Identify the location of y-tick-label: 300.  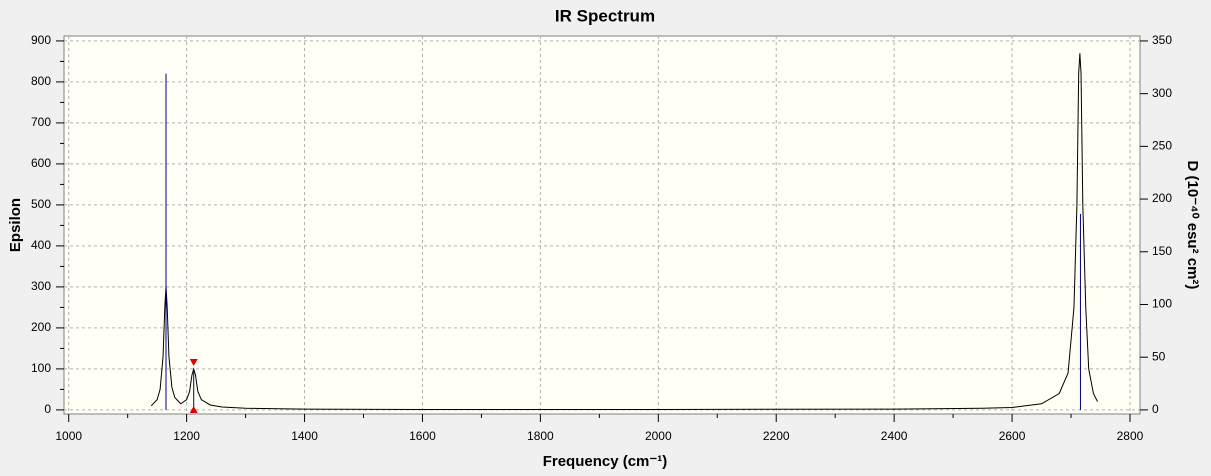
(41, 286).